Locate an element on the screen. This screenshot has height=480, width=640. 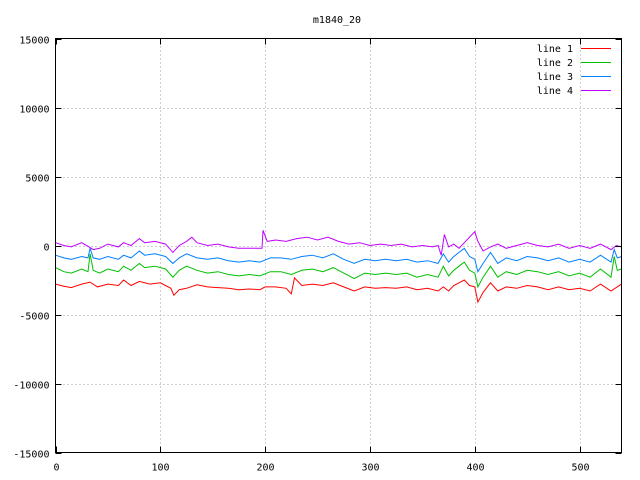
legend: line 1 line 2 line 3 line 4 is located at coordinates (574, 70).